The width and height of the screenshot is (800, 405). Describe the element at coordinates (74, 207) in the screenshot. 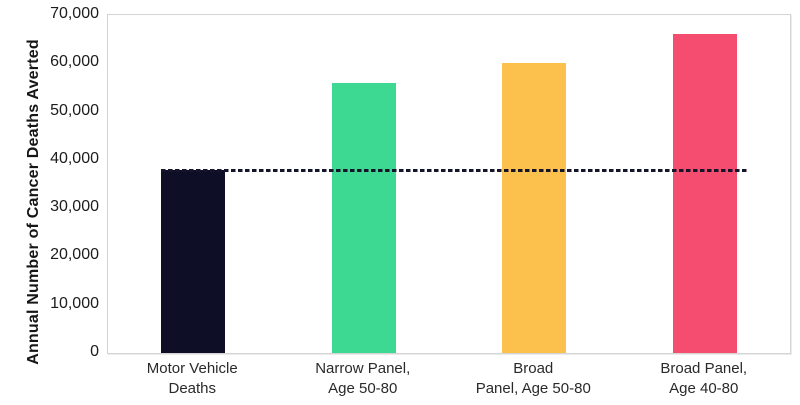

I see `y-tick-label: 30,000` at that location.